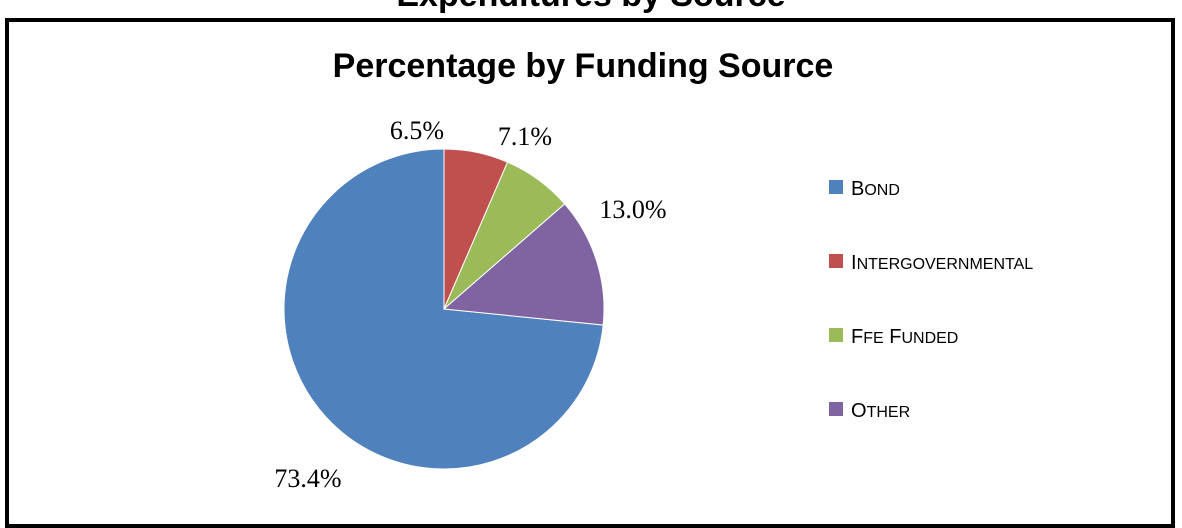  What do you see at coordinates (836, 187) in the screenshot?
I see `legend-swatch-bond` at bounding box center [836, 187].